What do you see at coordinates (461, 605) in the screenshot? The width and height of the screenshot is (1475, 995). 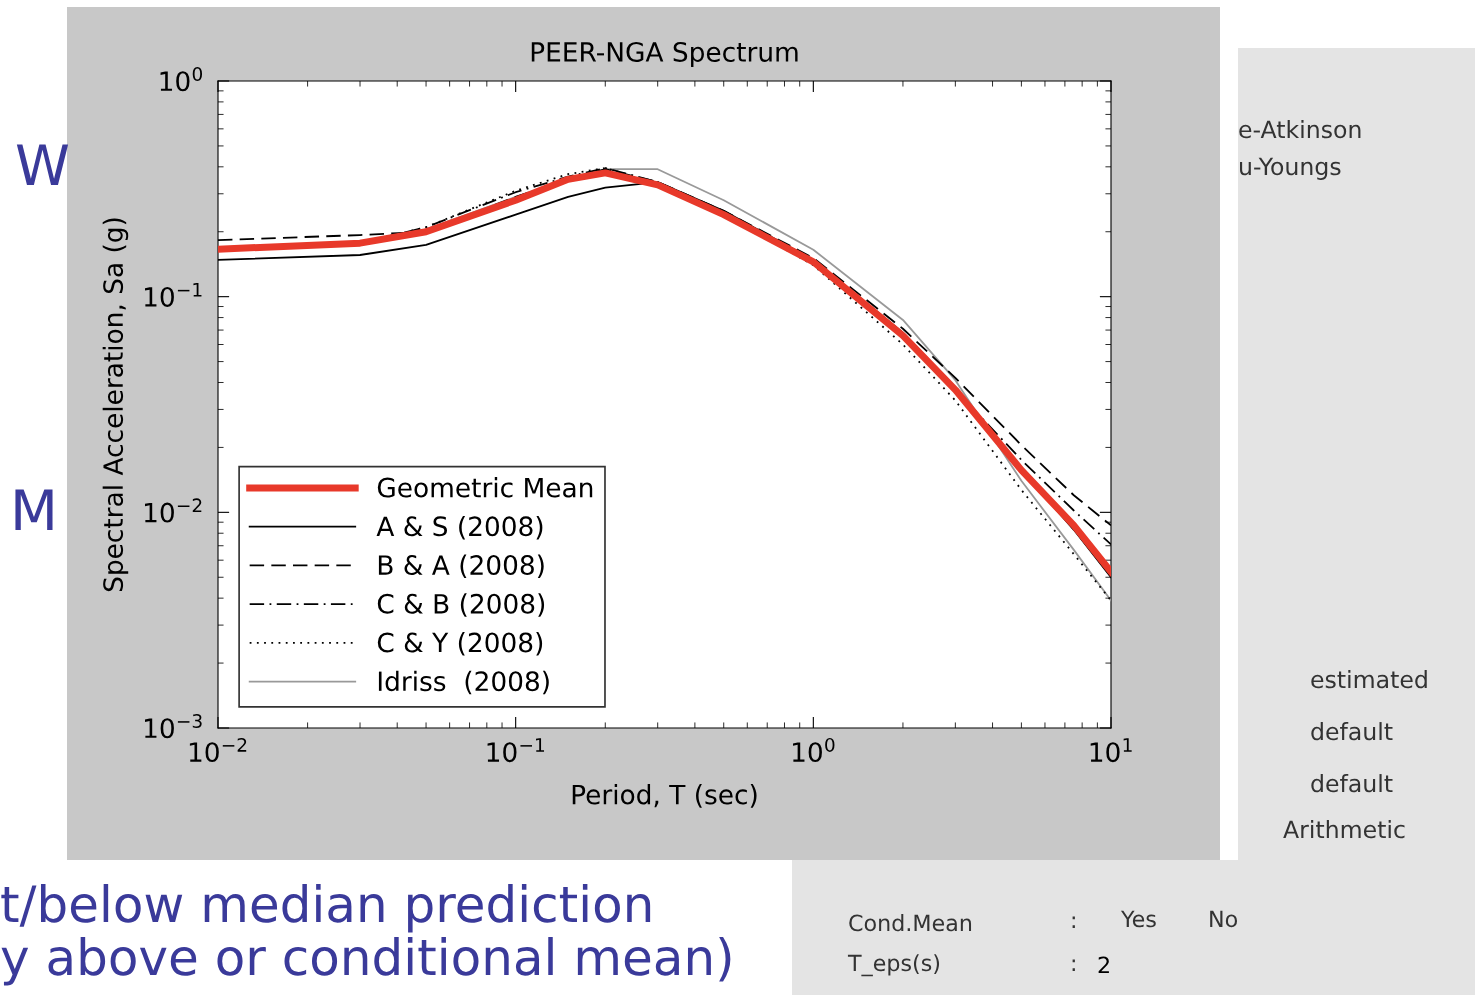 I see `legend-label: C & B (2008)` at bounding box center [461, 605].